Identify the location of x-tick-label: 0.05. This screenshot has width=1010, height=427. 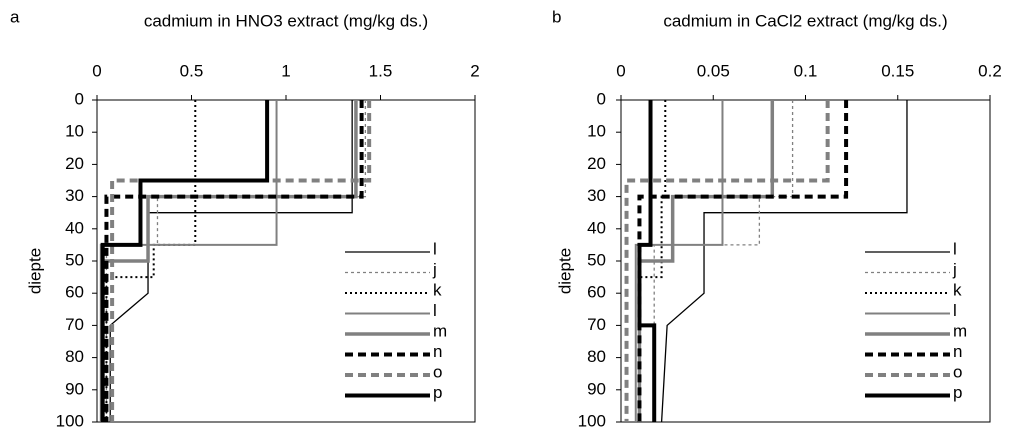
(713, 70).